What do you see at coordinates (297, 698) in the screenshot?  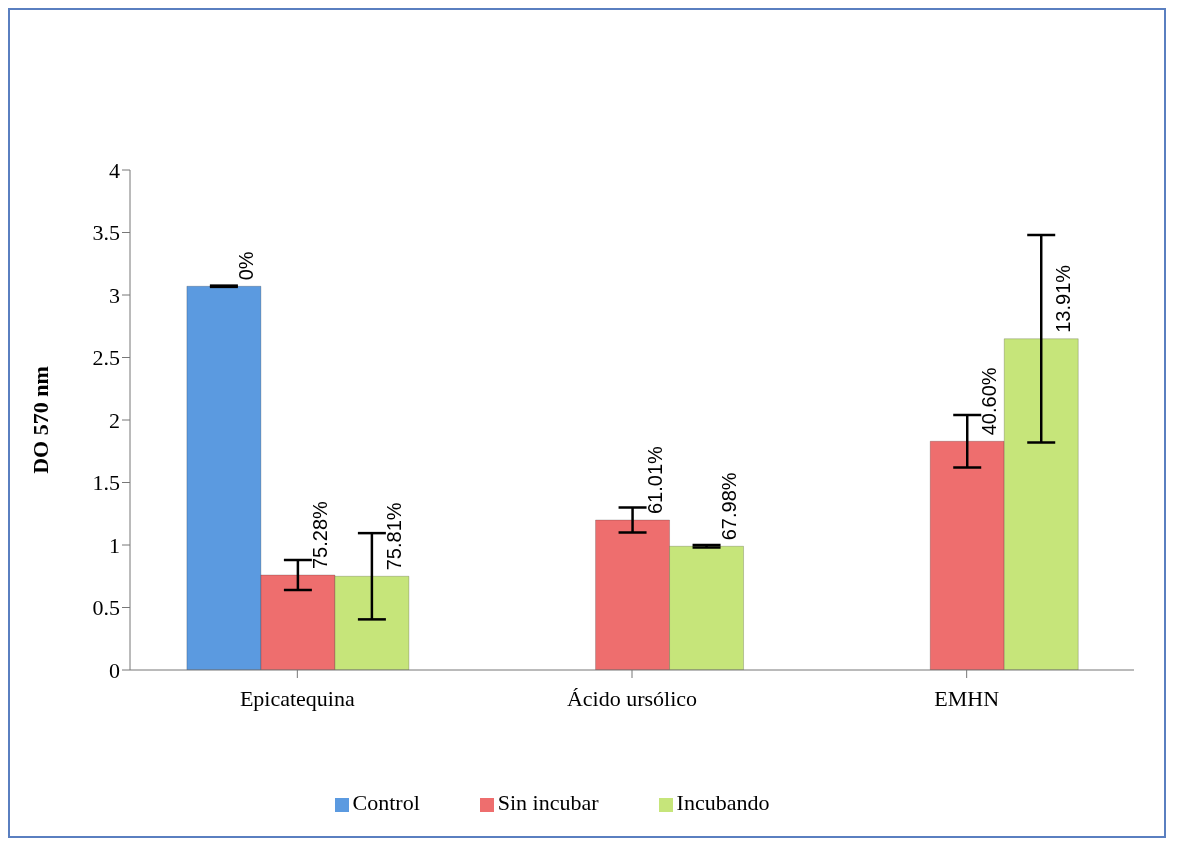 I see `x-tick-label: Epicatequina` at bounding box center [297, 698].